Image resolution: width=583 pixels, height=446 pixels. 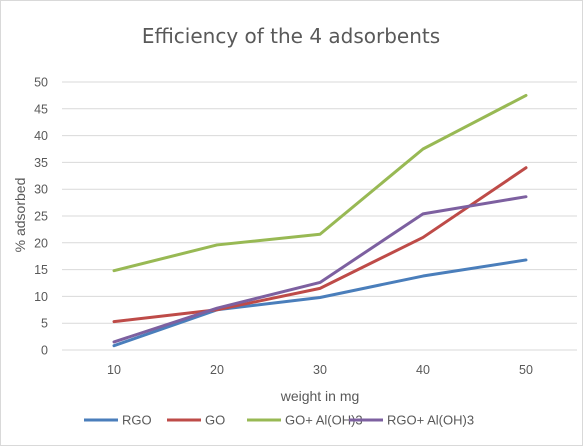 What do you see at coordinates (320, 303) in the screenshot?
I see `series-line` at bounding box center [320, 303].